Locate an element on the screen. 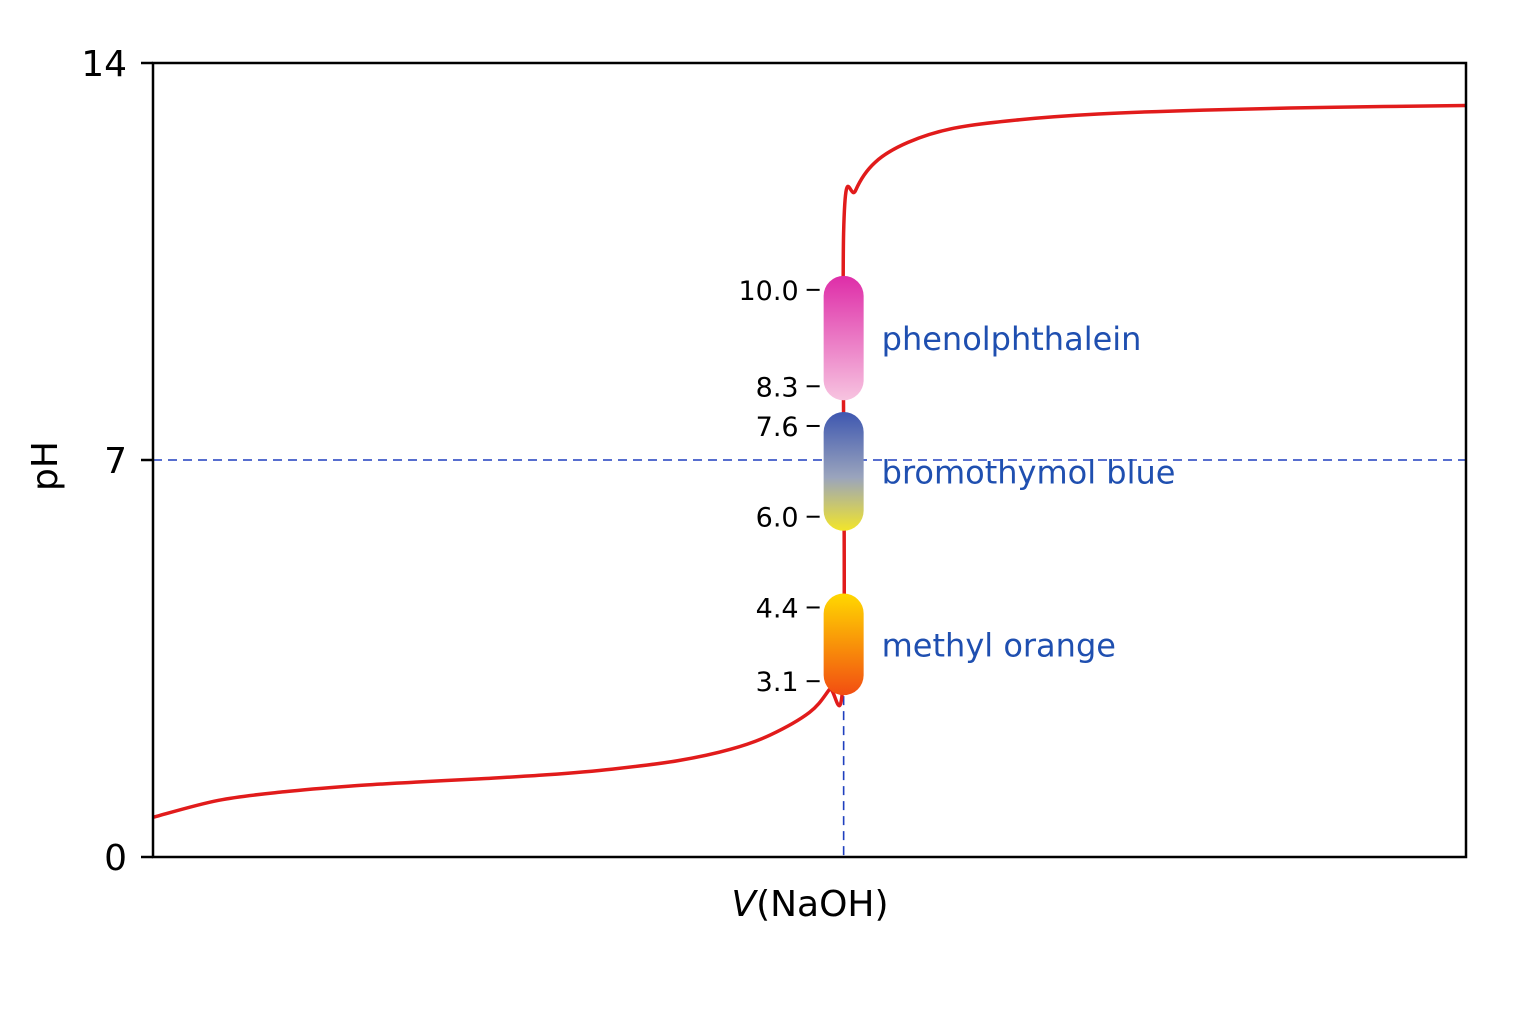 The width and height of the screenshot is (1536, 1024). indicator-low-label: 8.3 is located at coordinates (777, 387).